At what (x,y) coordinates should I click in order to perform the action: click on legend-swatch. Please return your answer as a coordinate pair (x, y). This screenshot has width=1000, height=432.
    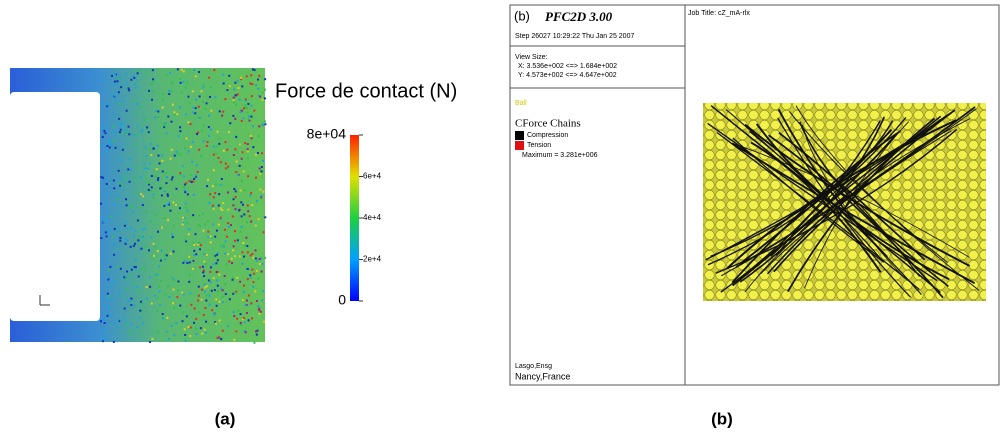
    Looking at the image, I should click on (519, 145).